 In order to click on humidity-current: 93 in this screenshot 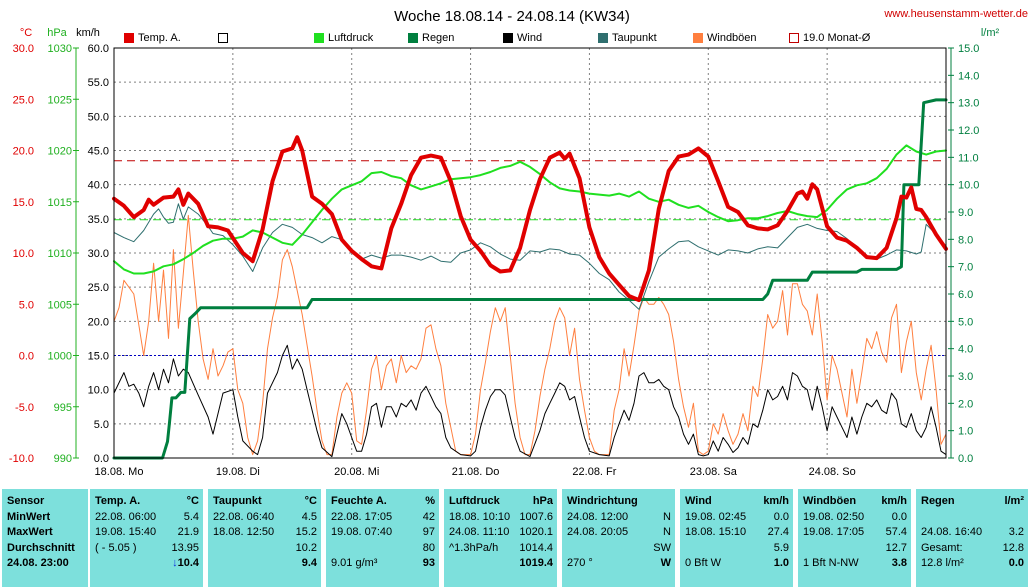, I will do `click(428, 563)`.